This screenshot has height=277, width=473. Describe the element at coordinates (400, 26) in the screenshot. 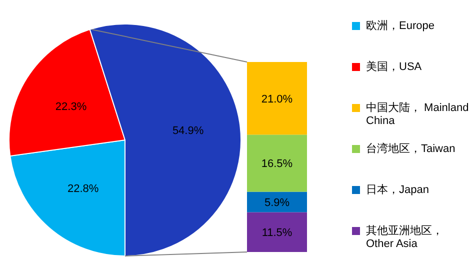

I see `legend-label: 欧洲，Europe` at that location.